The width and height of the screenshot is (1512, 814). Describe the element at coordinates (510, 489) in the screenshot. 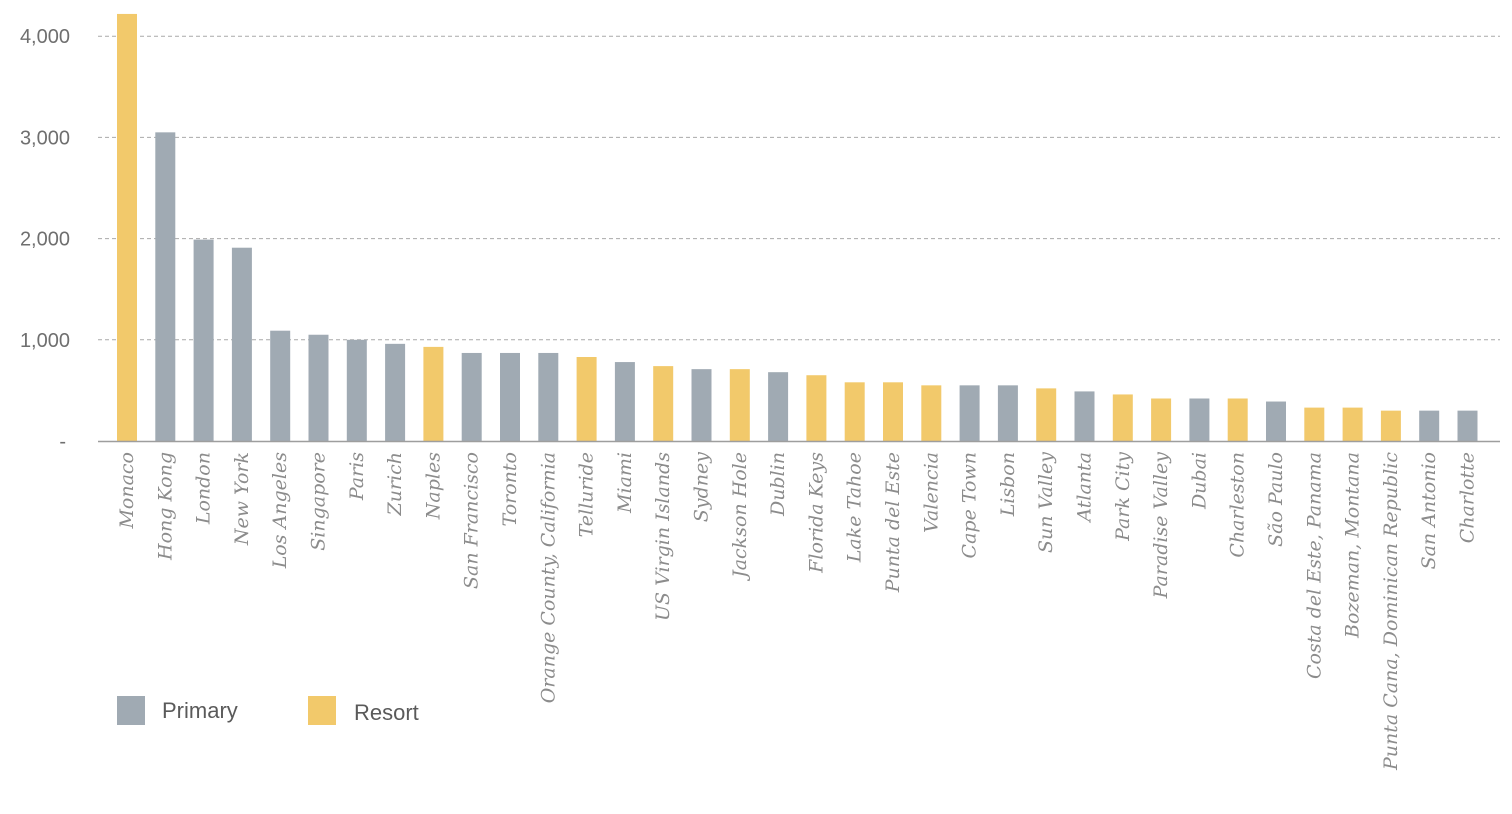

I see `x-tick-label-toronto: Toronto` at that location.